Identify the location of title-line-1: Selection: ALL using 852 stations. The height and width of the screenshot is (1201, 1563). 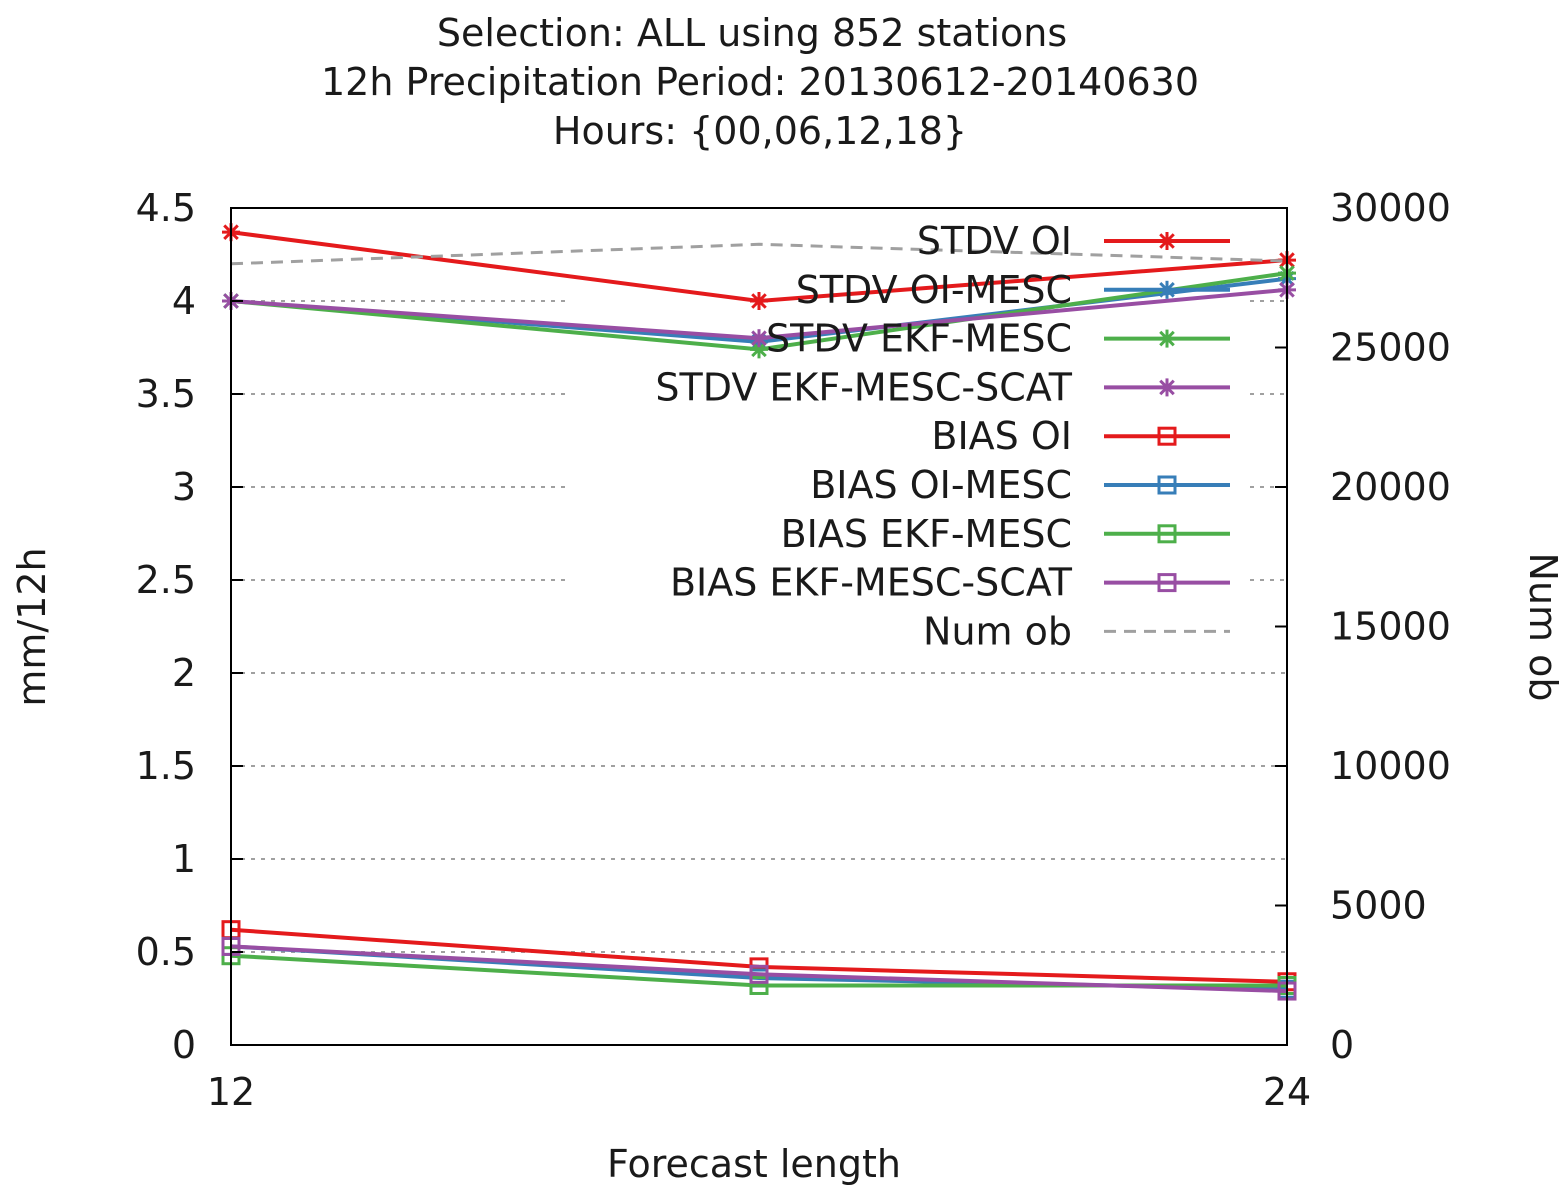
(752, 33).